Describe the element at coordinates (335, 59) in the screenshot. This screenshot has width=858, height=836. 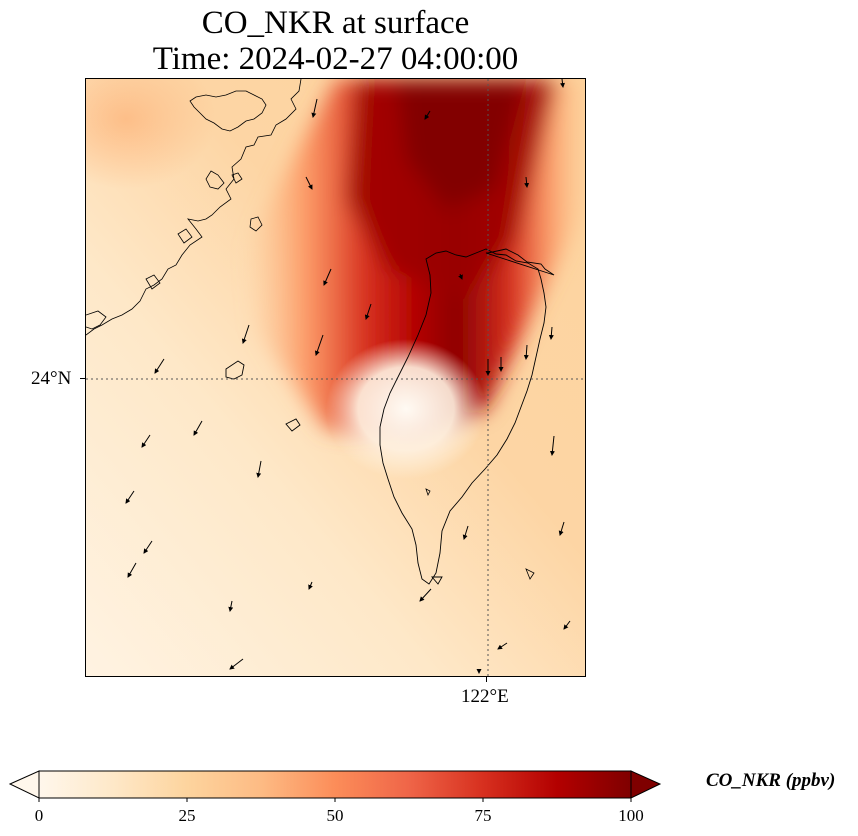
I see `map-time-subtitle: Time: 2024-02-27 04:00:00` at that location.